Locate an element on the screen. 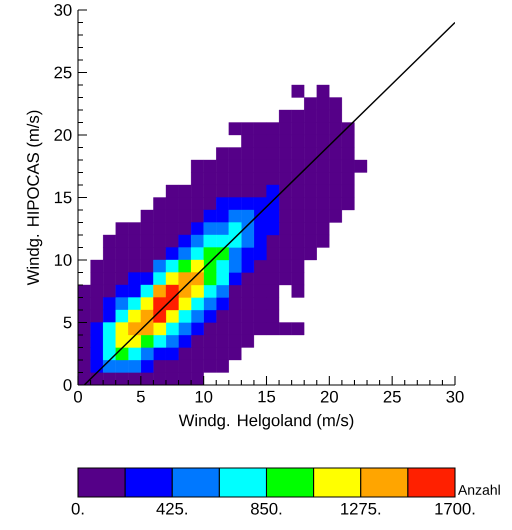 The width and height of the screenshot is (512, 530). x-tick-label: 30 is located at coordinates (455, 396).